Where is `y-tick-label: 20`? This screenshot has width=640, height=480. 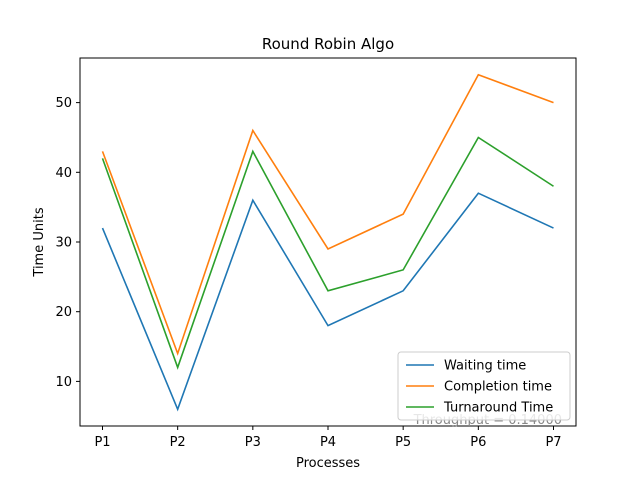
y-tick-label: 20 is located at coordinates (63, 312).